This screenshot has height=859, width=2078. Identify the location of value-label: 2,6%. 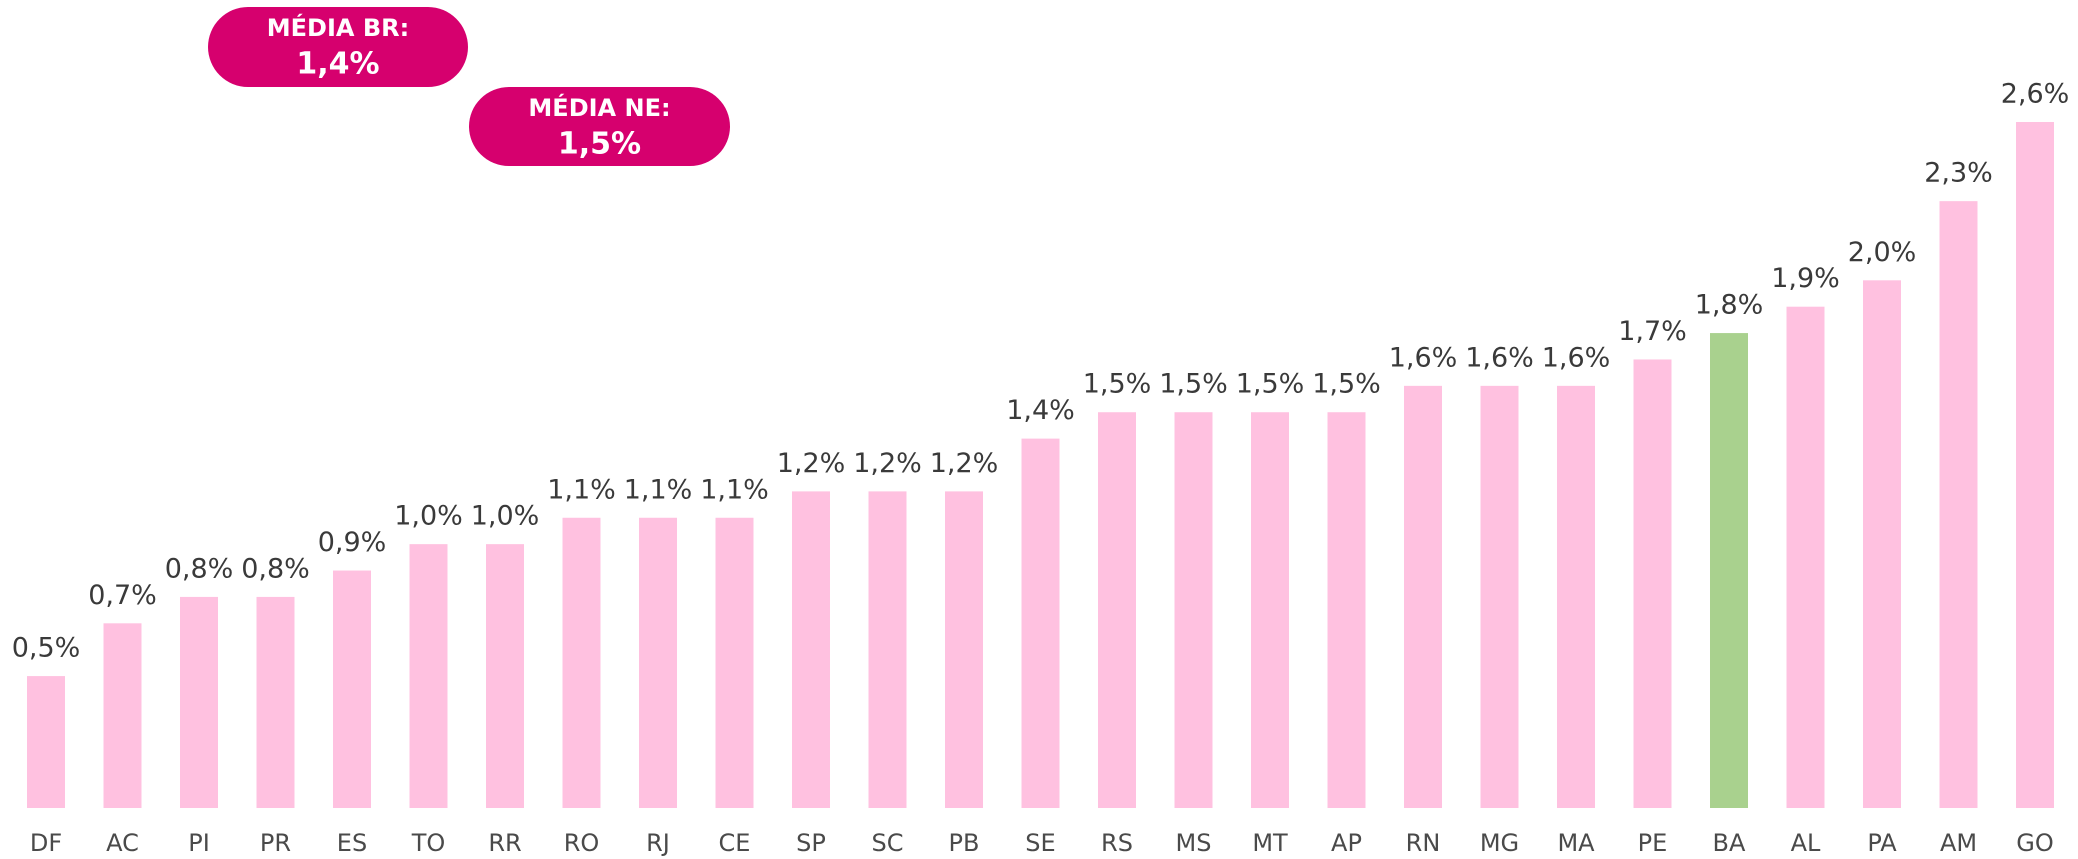
(2035, 94).